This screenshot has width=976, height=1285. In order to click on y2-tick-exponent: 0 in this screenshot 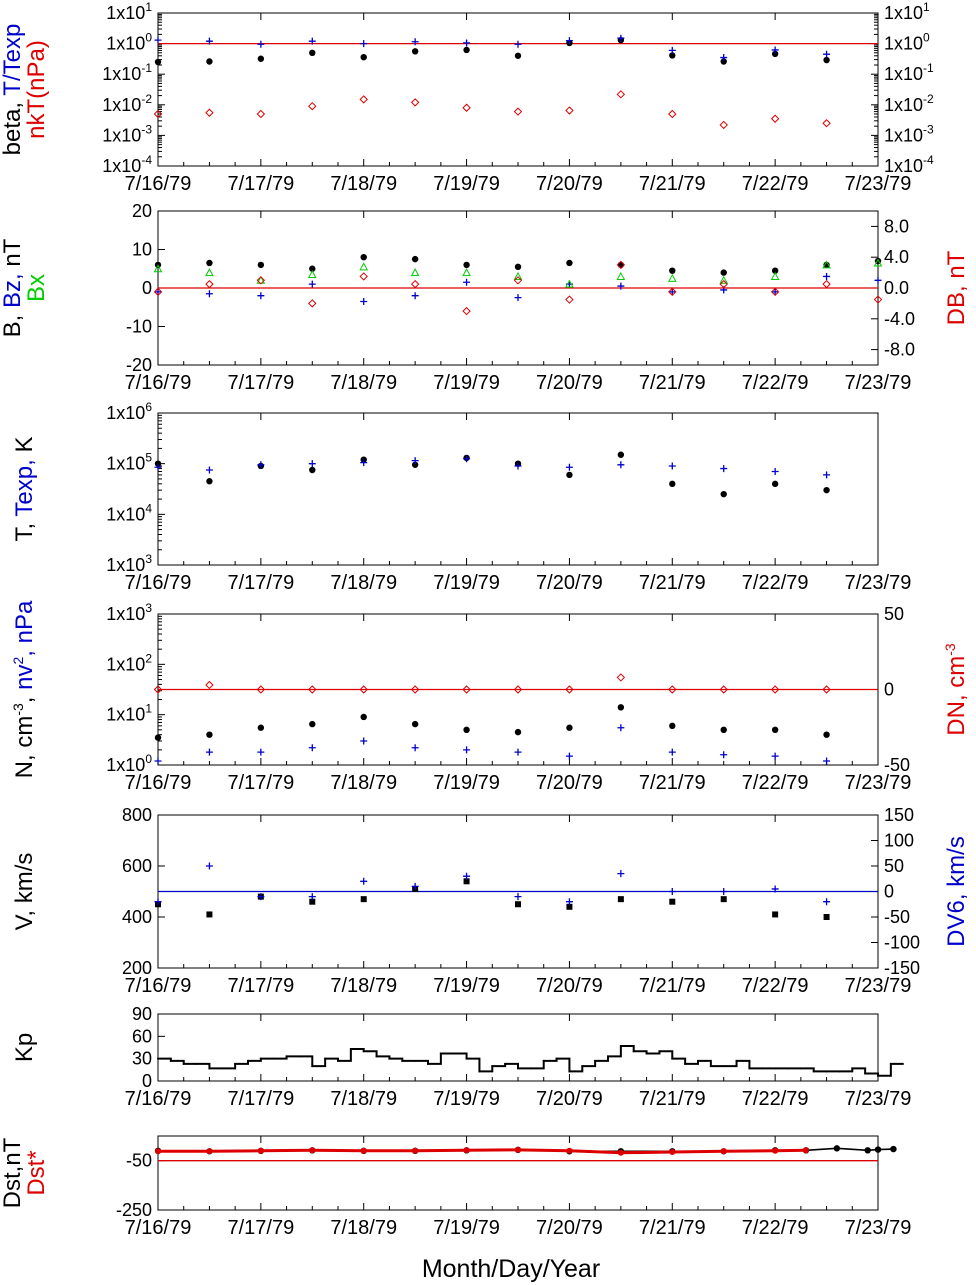, I will do `click(926, 38)`.